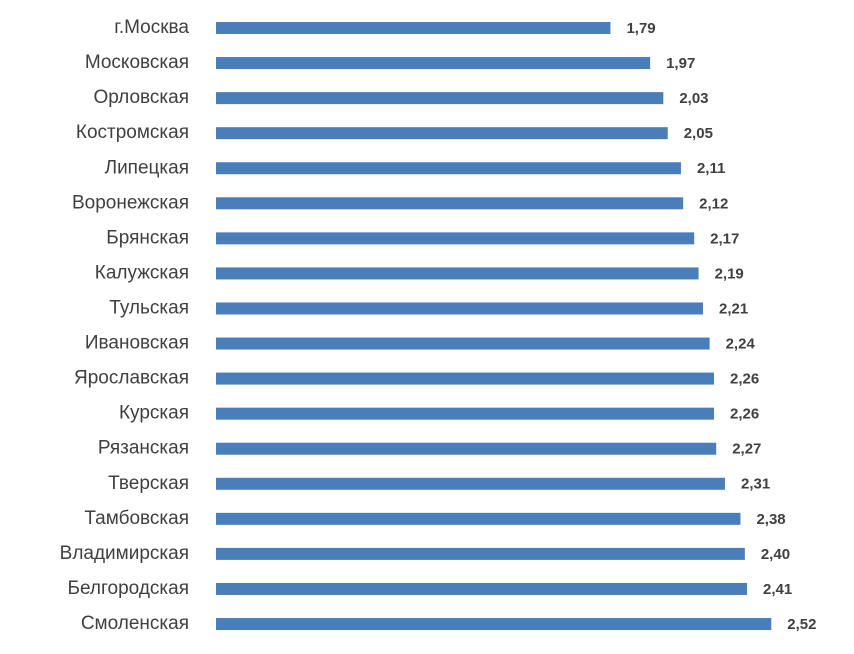  I want to click on value-label: 2,11, so click(711, 168).